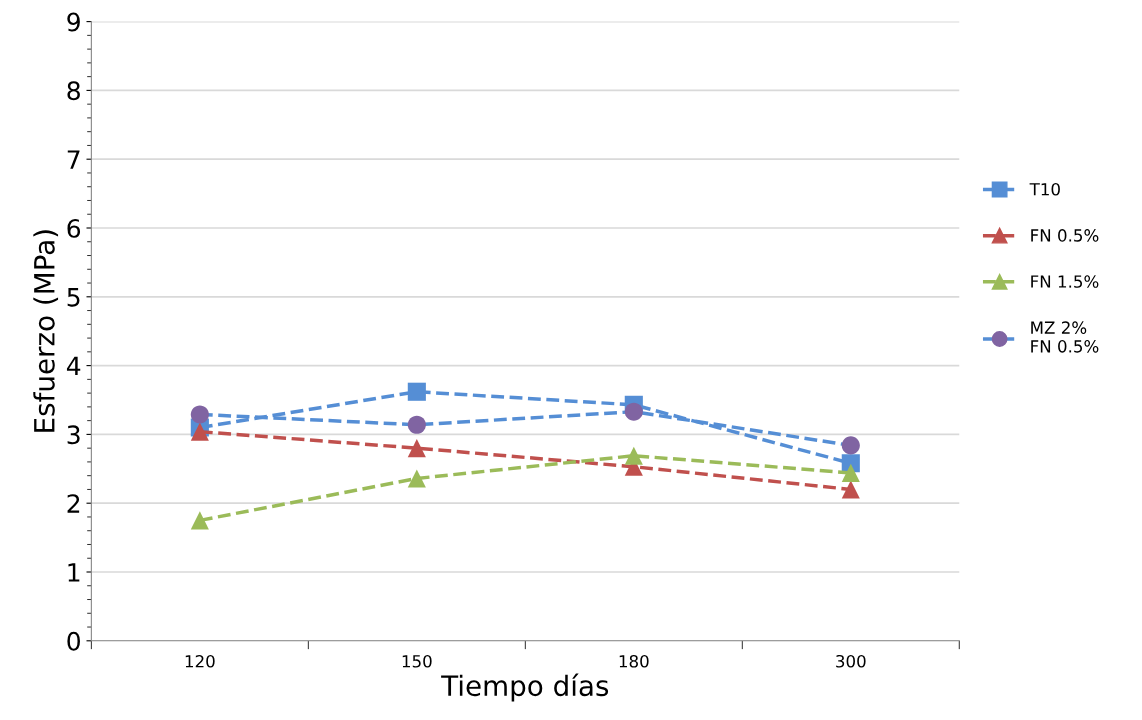  I want to click on y-tick-label: 1, so click(74, 572).